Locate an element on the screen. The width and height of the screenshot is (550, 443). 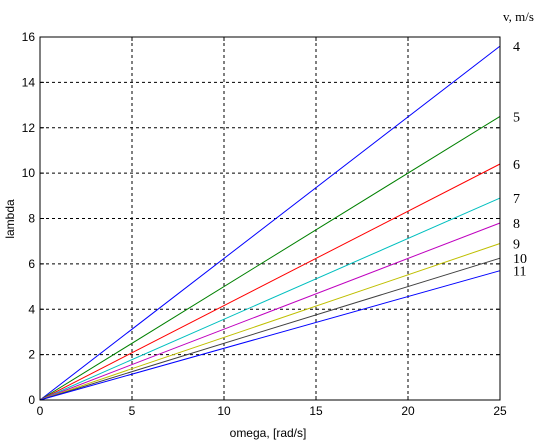
y-tick-label: 0 is located at coordinates (31, 400).